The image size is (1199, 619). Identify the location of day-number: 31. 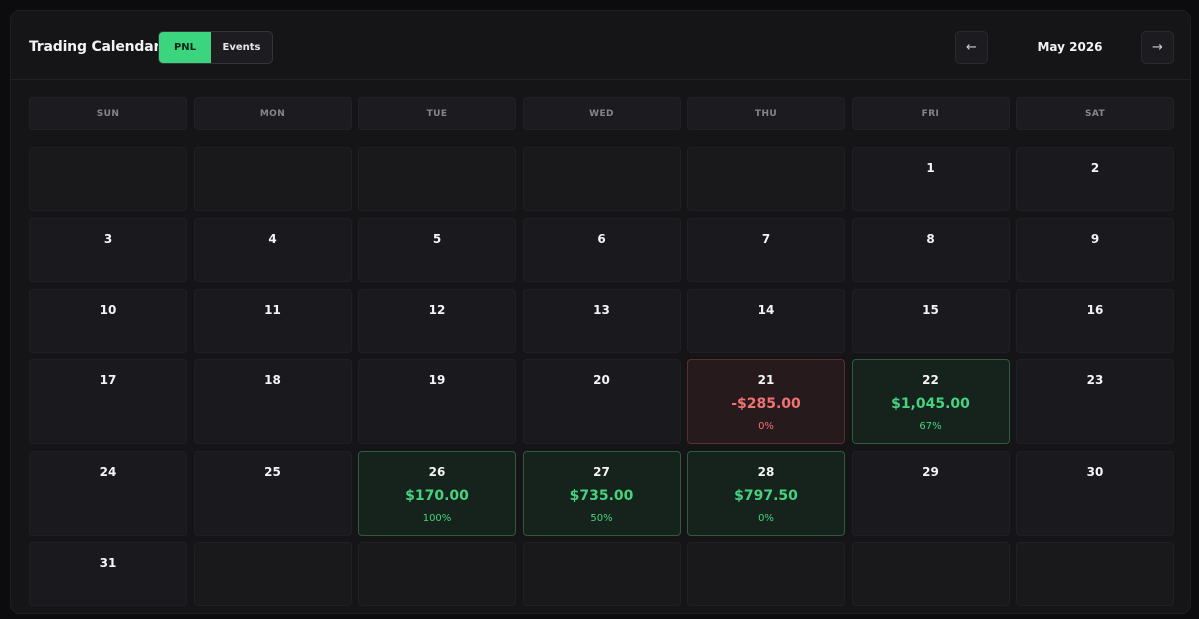
(108, 563).